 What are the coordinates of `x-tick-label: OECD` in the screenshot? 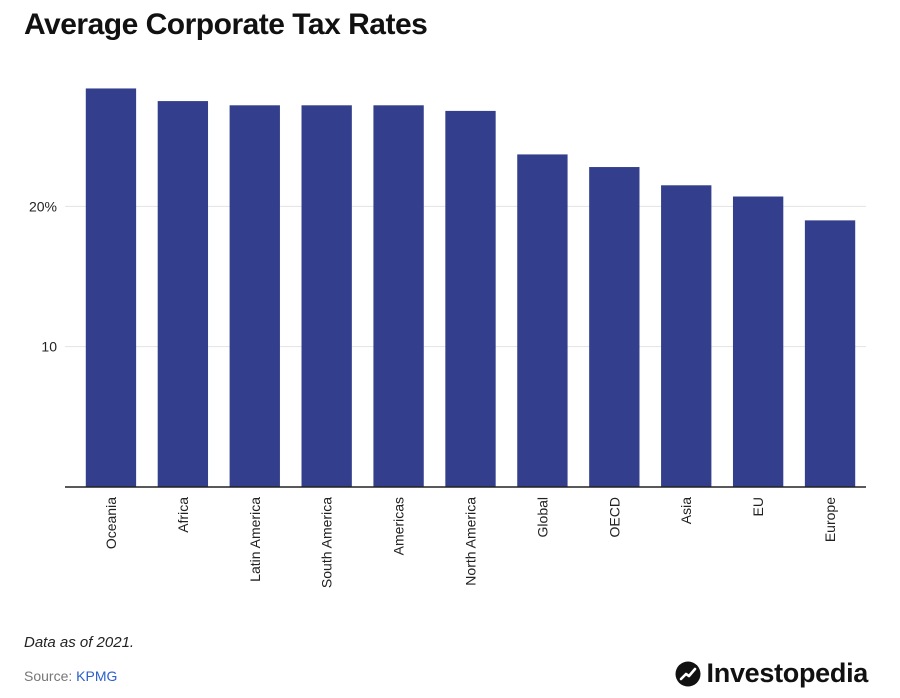 It's located at (614, 517).